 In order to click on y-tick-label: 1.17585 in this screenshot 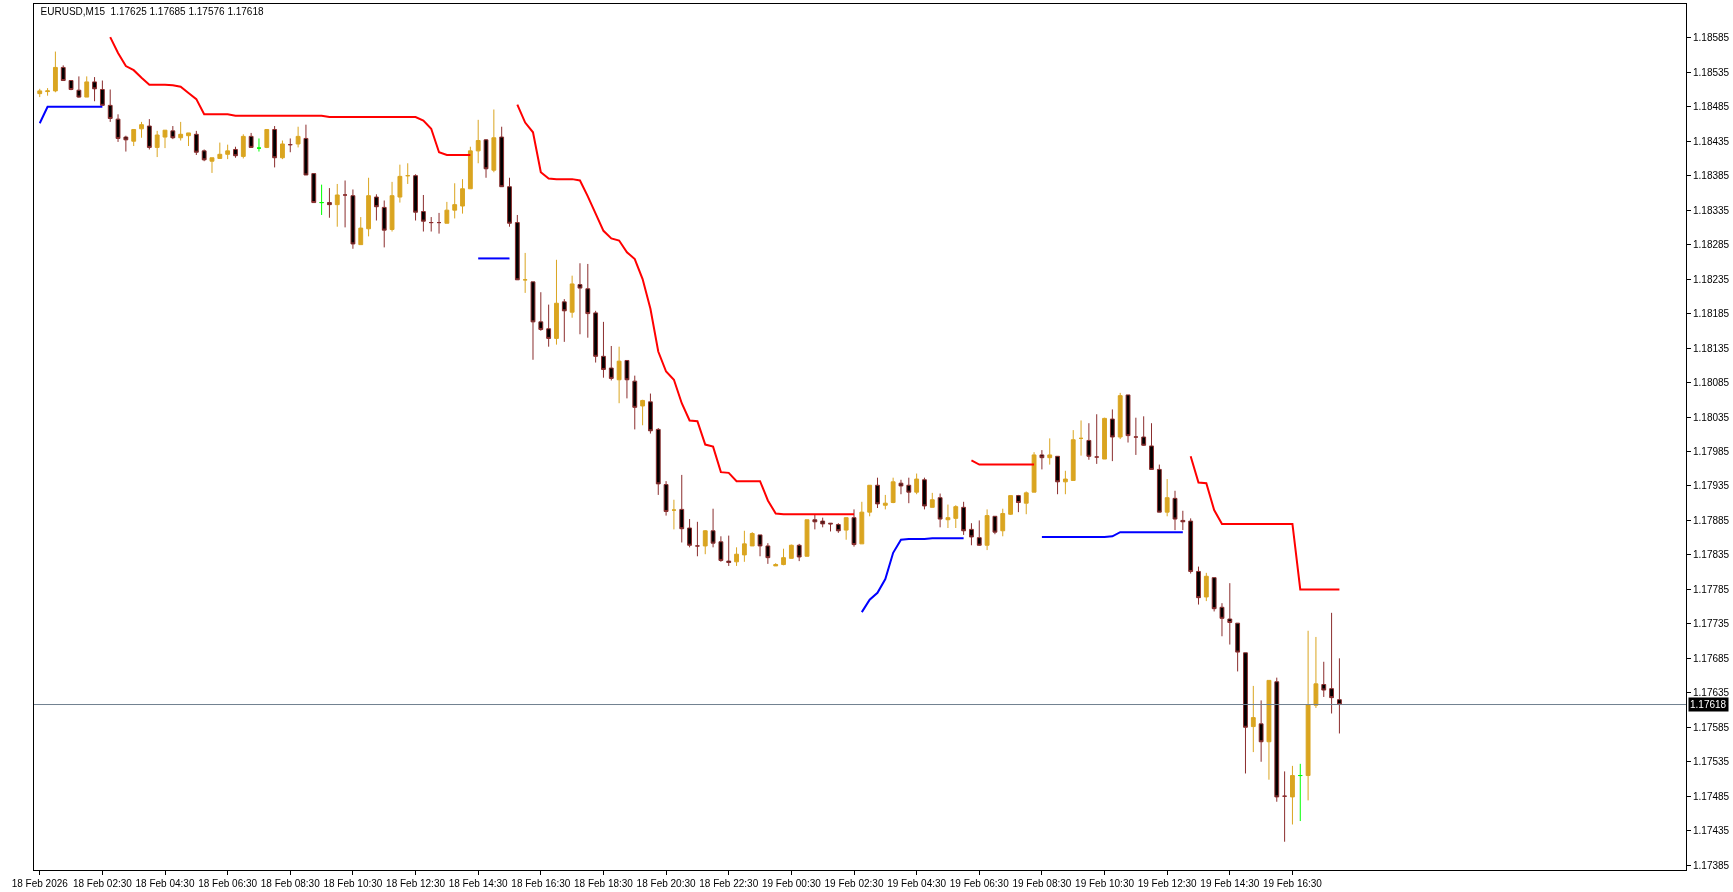, I will do `click(1711, 727)`.